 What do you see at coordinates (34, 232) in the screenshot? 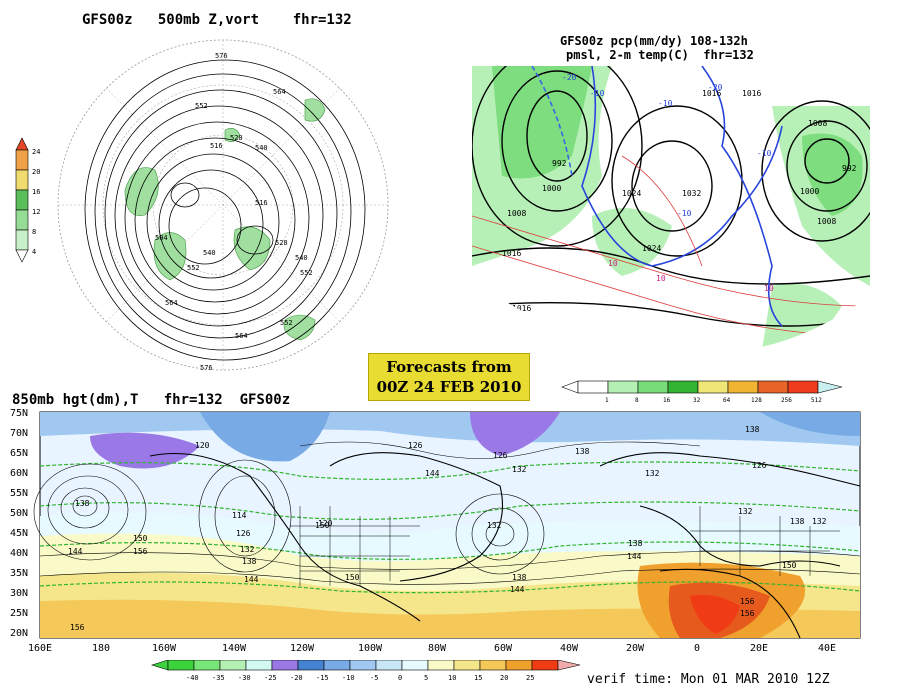
I see `colorbar-label: 8` at bounding box center [34, 232].